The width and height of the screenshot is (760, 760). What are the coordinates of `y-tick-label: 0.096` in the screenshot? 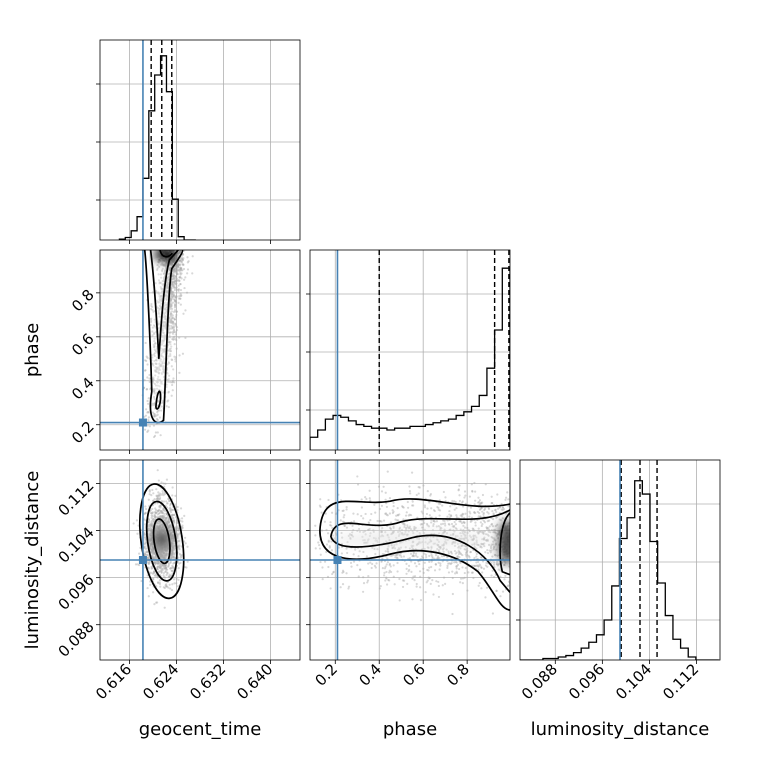 It's located at (76, 592).